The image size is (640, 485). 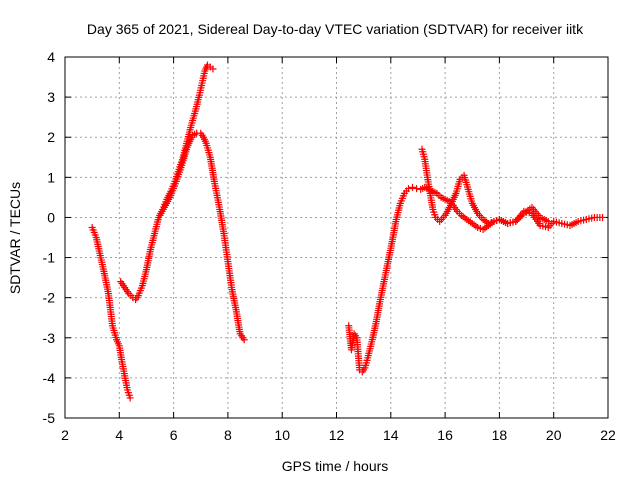 I want to click on x-tick-label: 12, so click(x=337, y=435).